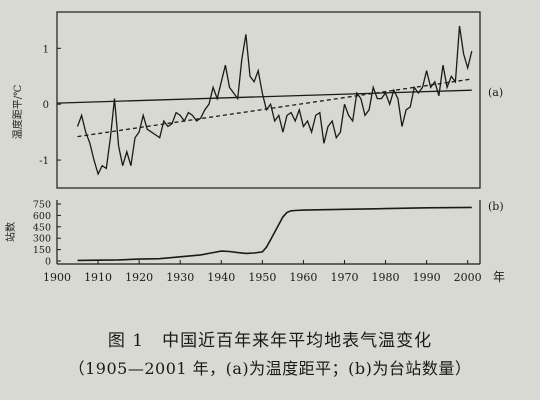 The width and height of the screenshot is (540, 400). Describe the element at coordinates (386, 277) in the screenshot. I see `x-tick-label: 1980` at that location.